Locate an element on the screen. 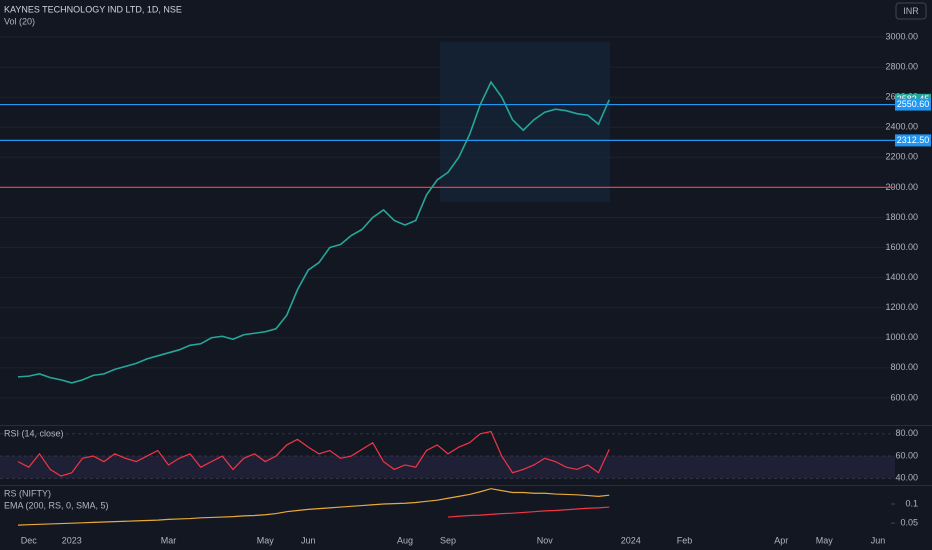 The width and height of the screenshot is (932, 550). y-tick-label: 1200.00 is located at coordinates (901, 307).